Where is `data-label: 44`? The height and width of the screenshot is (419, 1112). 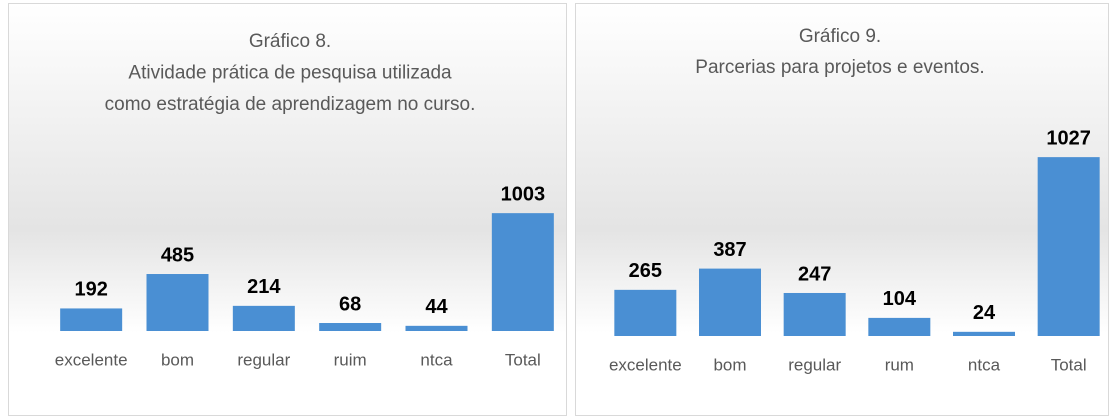
data-label: 44 is located at coordinates (436, 307).